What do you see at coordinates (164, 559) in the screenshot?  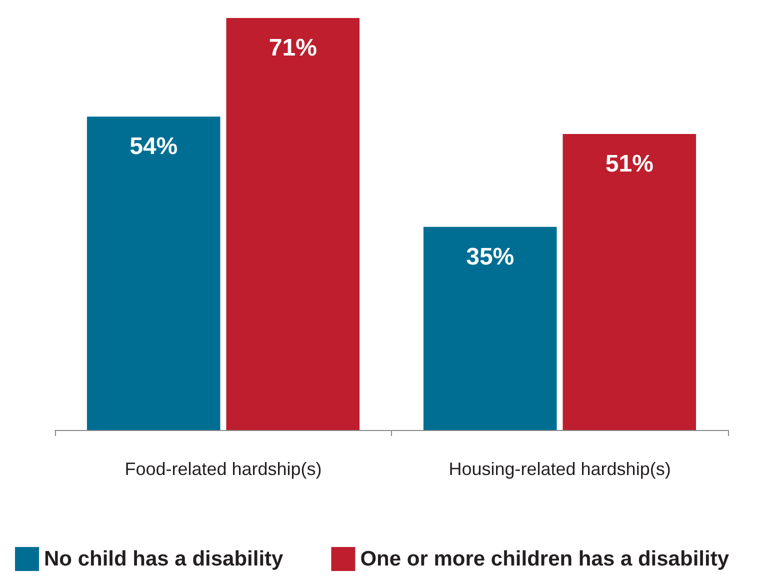 I see `legend-label: No child has a disability` at bounding box center [164, 559].